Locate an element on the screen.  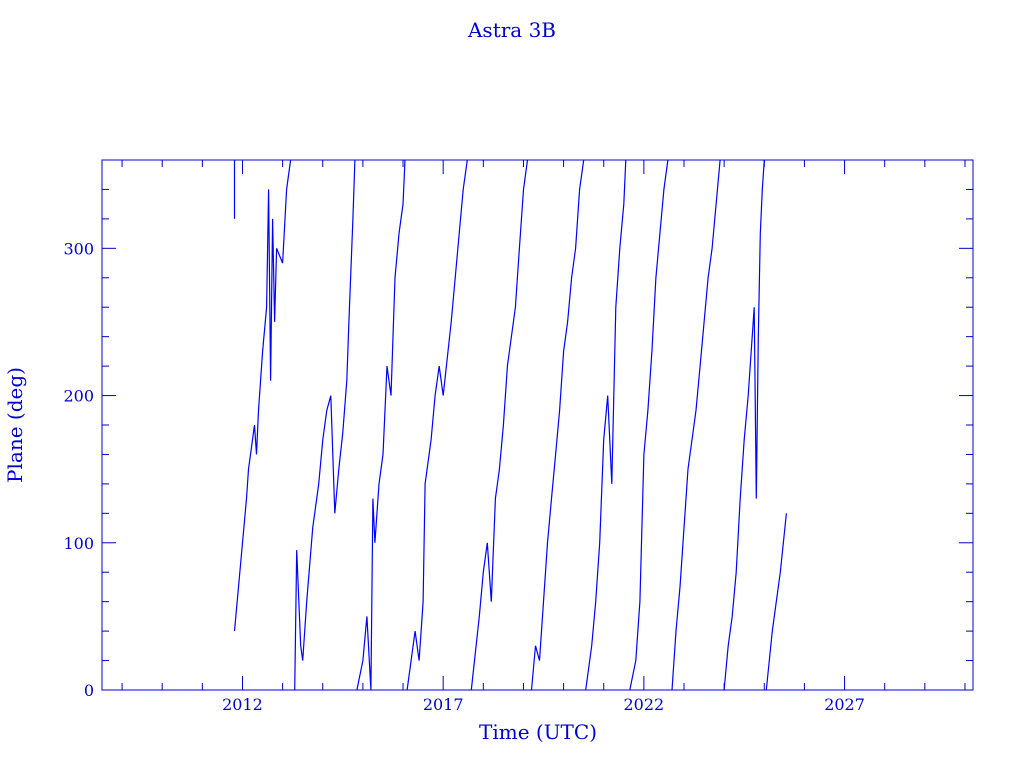
x-tick-label: 2012 is located at coordinates (242, 704).